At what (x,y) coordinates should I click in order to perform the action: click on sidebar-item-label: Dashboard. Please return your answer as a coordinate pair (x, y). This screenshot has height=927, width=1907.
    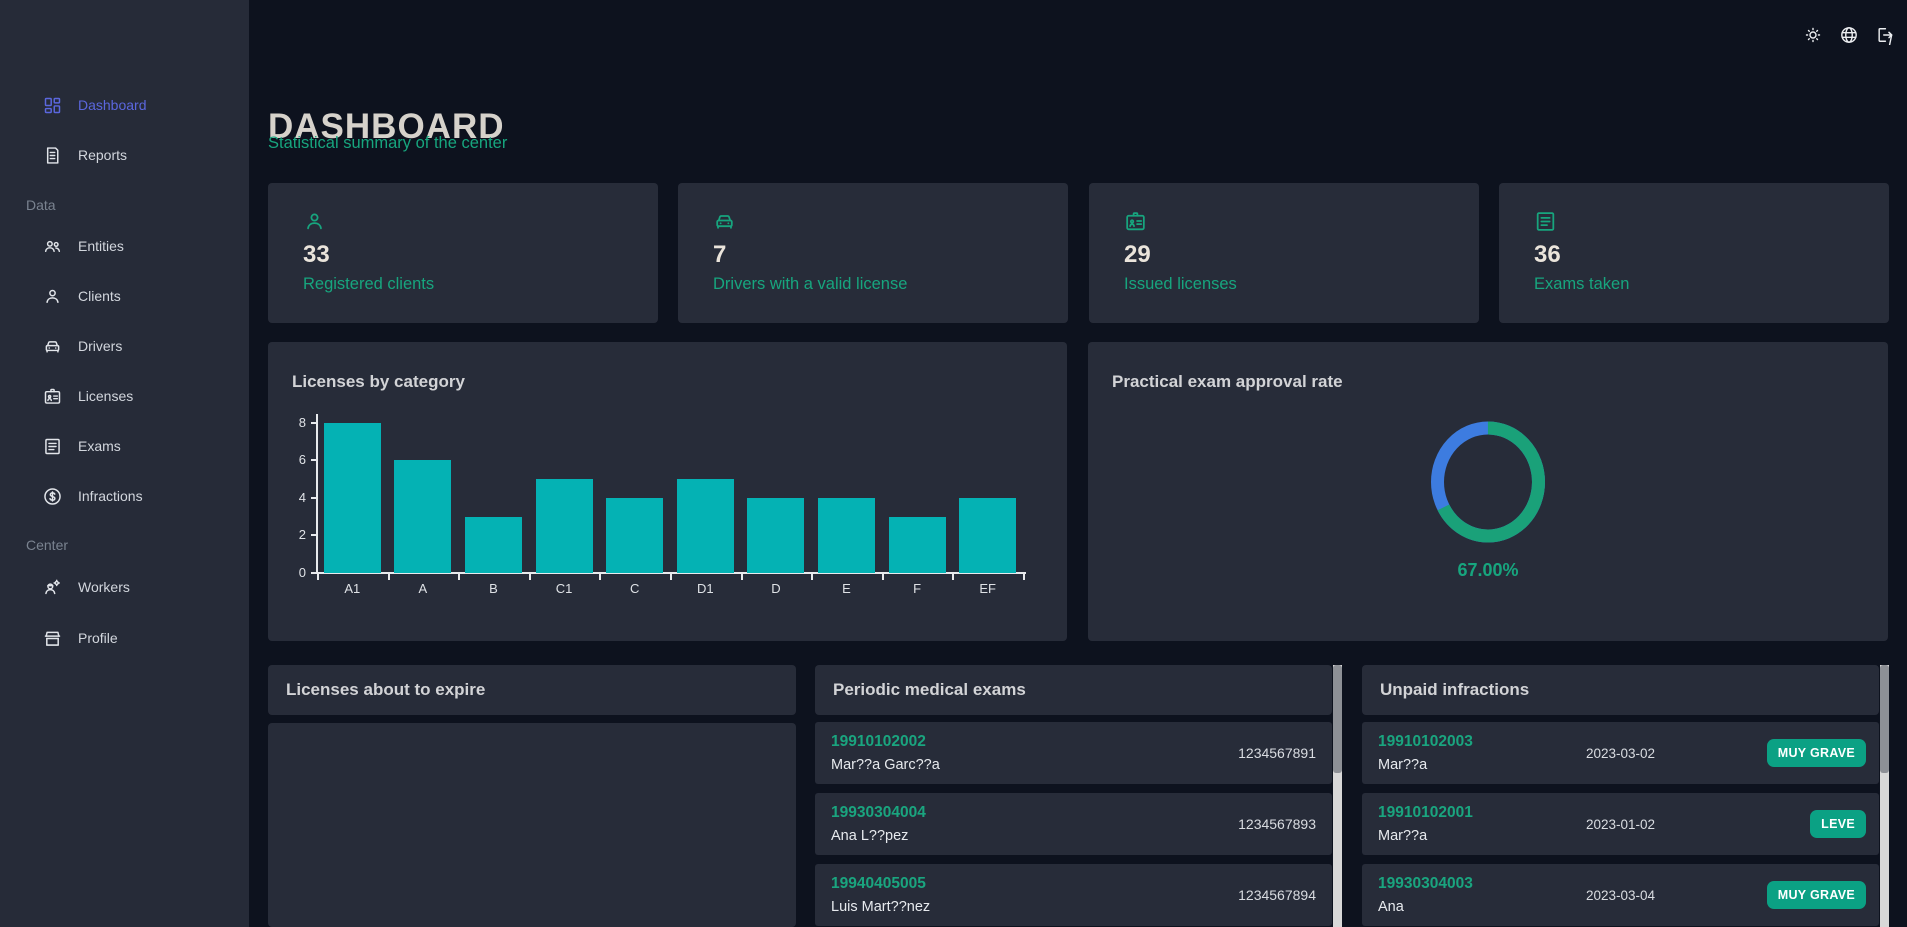
    Looking at the image, I should click on (112, 105).